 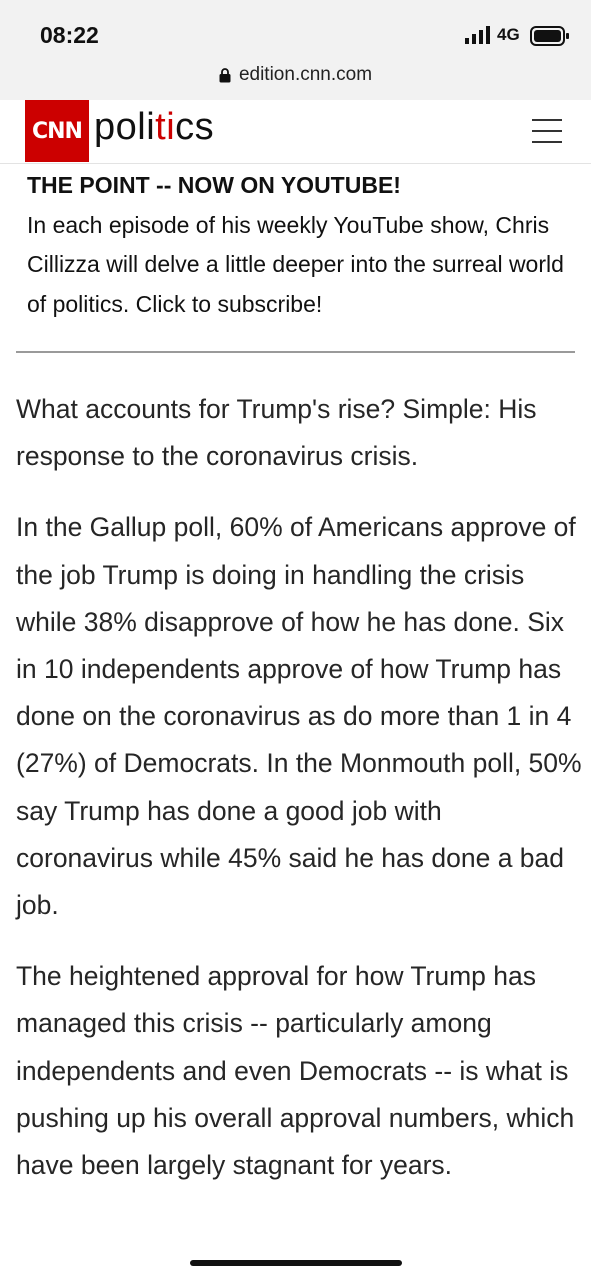 What do you see at coordinates (69, 35) in the screenshot?
I see `status-time: 08:22` at bounding box center [69, 35].